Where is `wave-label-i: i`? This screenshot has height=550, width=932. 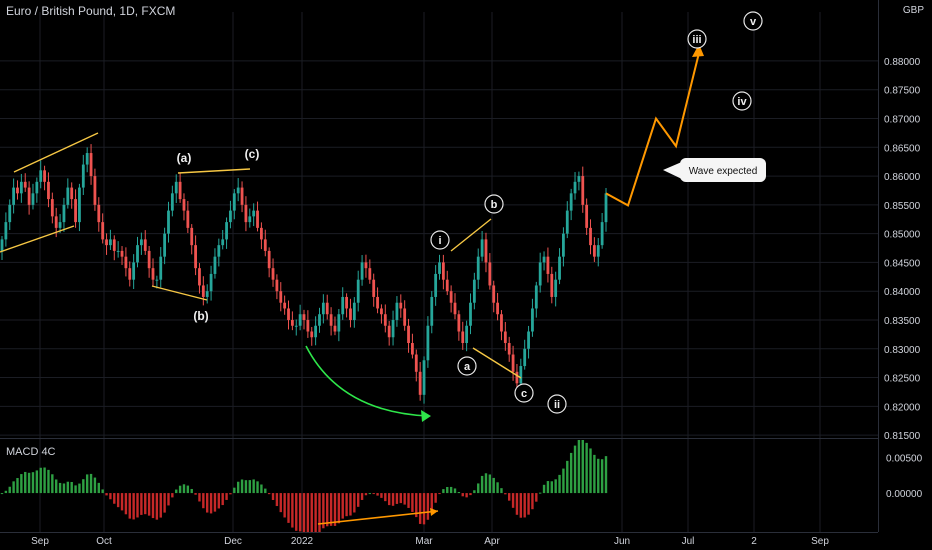 wave-label-i: i is located at coordinates (439, 241).